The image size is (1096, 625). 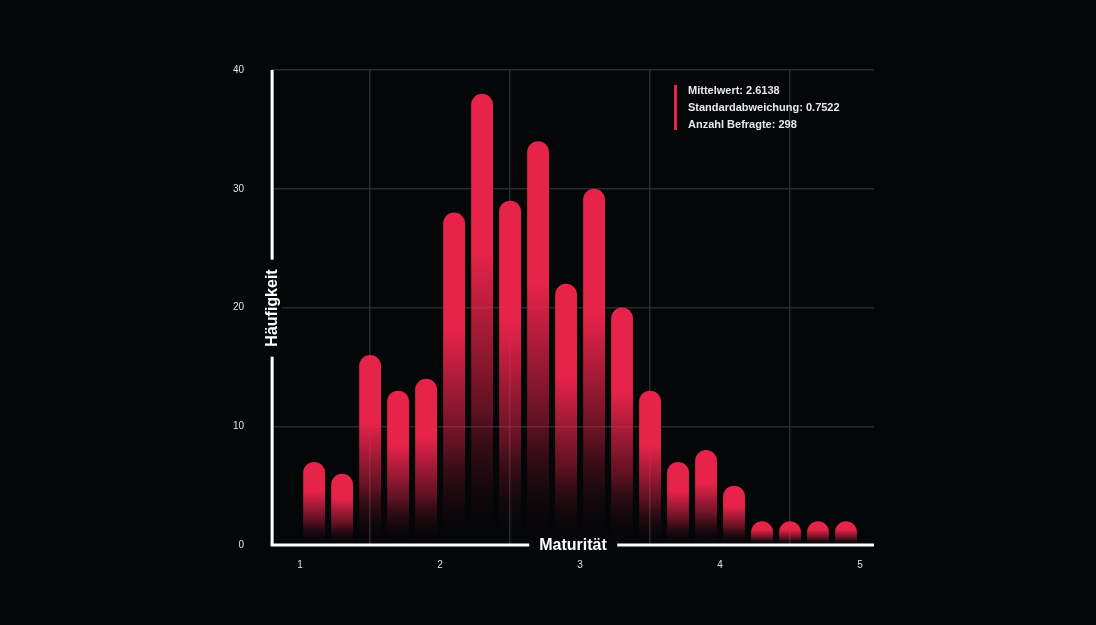 I want to click on annotation: Standardabweichung: 0.7522, so click(x=764, y=107).